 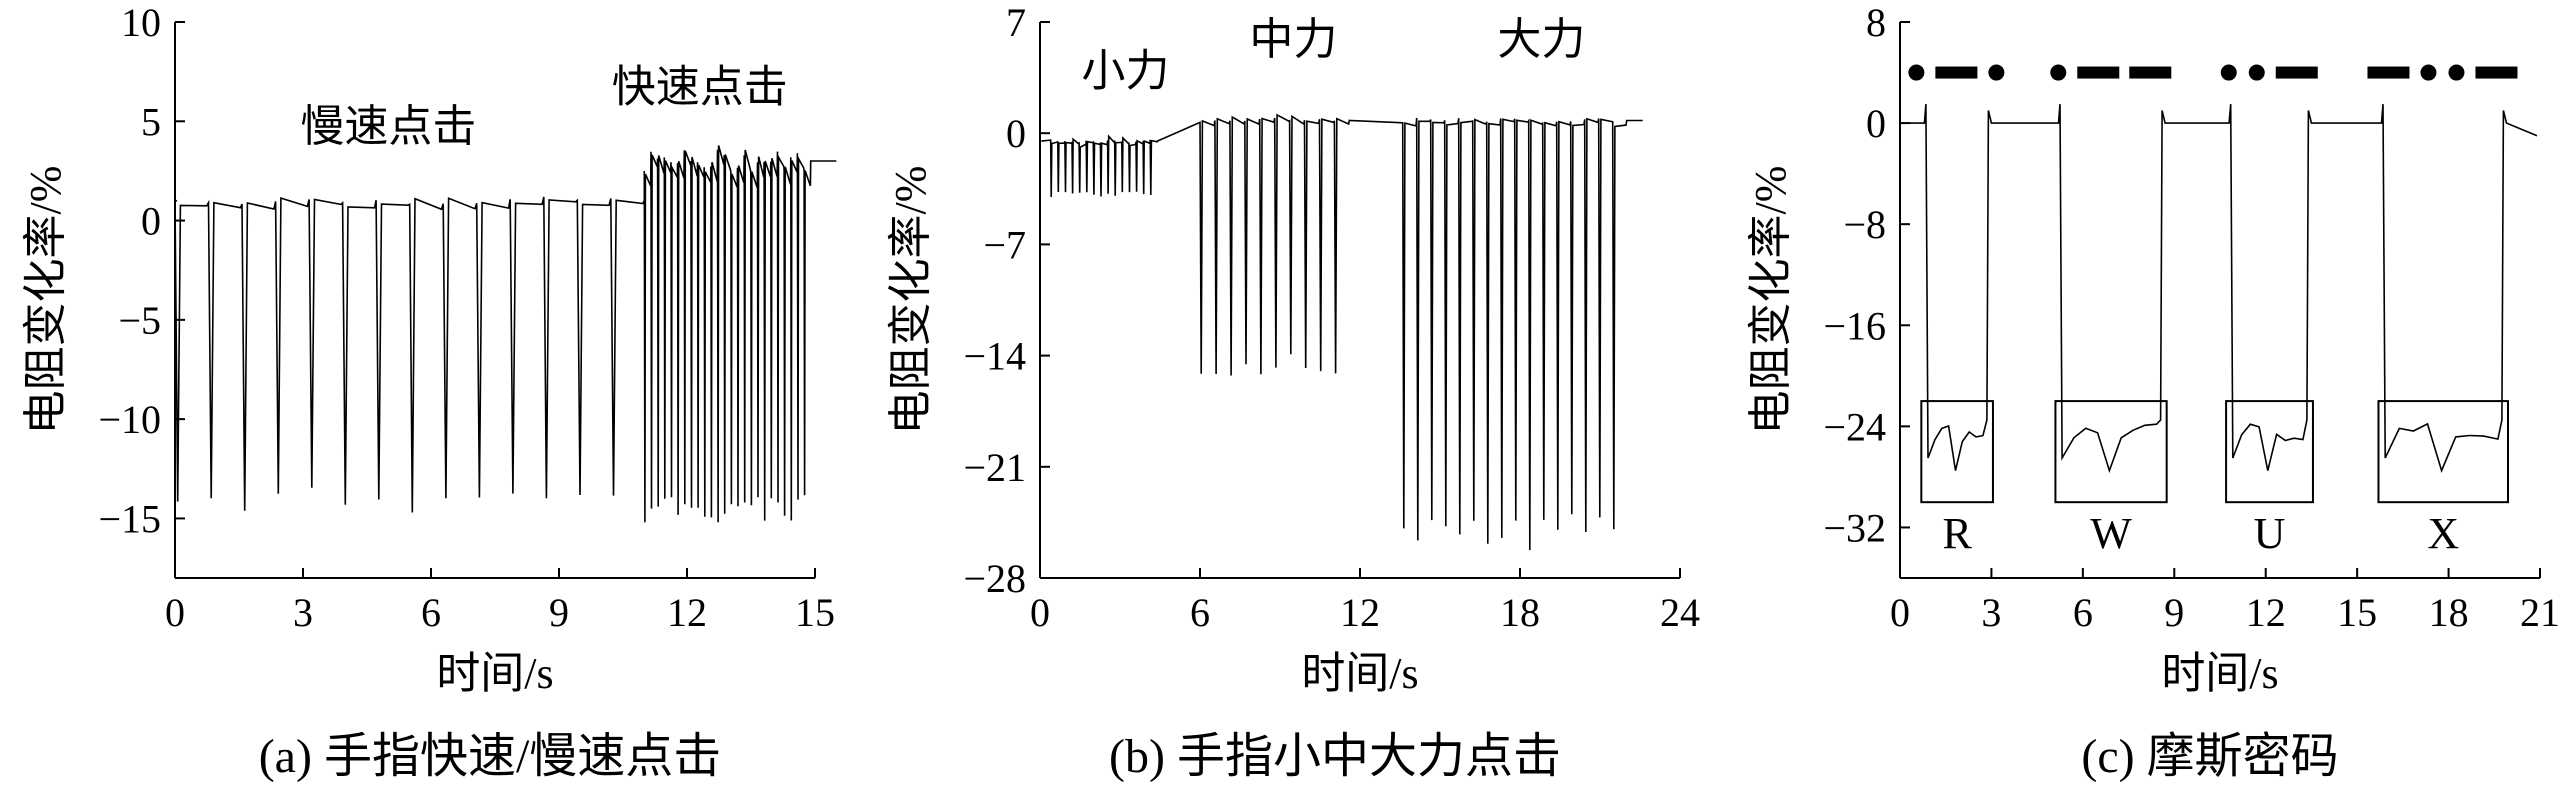 What do you see at coordinates (1680, 612) in the screenshot?
I see `x-tick-label: 24` at bounding box center [1680, 612].